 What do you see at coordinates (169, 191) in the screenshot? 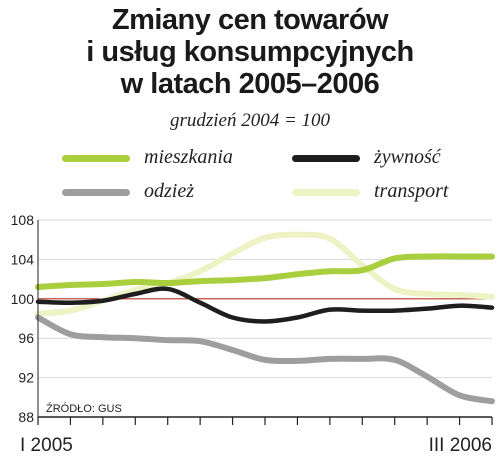
I see `legend-label-odziez: odzież` at bounding box center [169, 191].